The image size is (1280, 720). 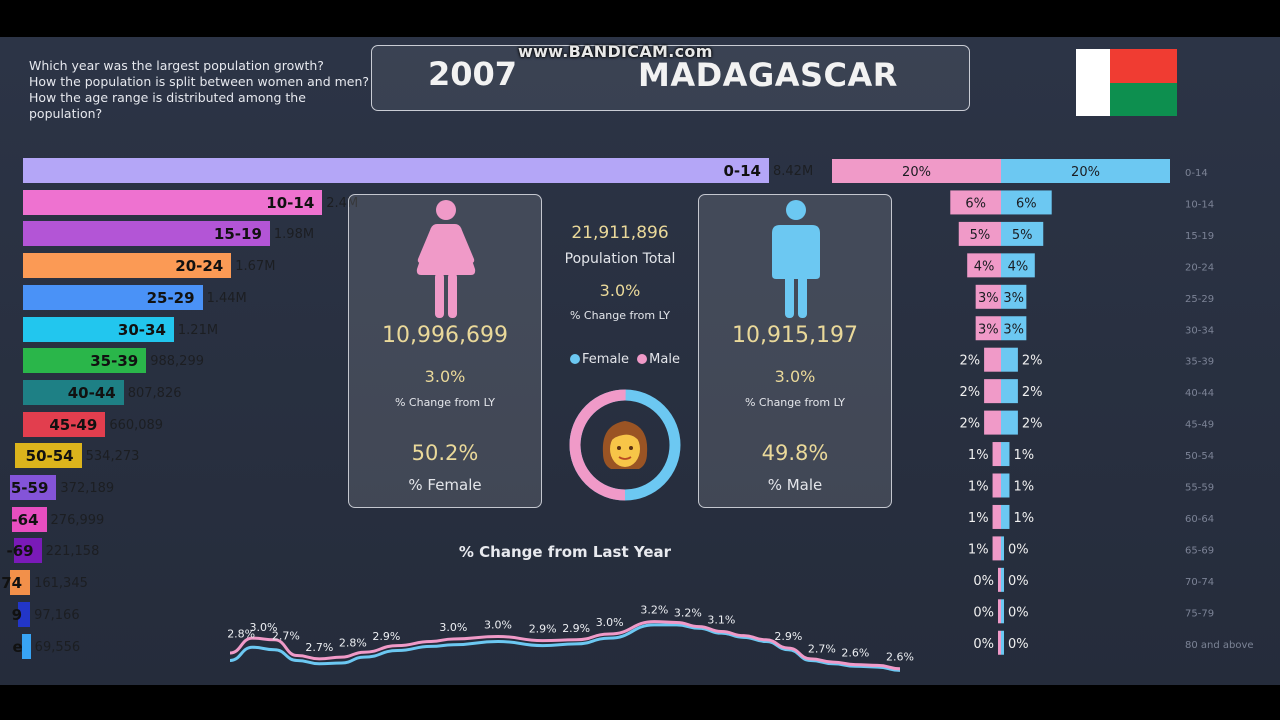 What do you see at coordinates (664, 359) in the screenshot?
I see `legend-male: Male` at bounding box center [664, 359].